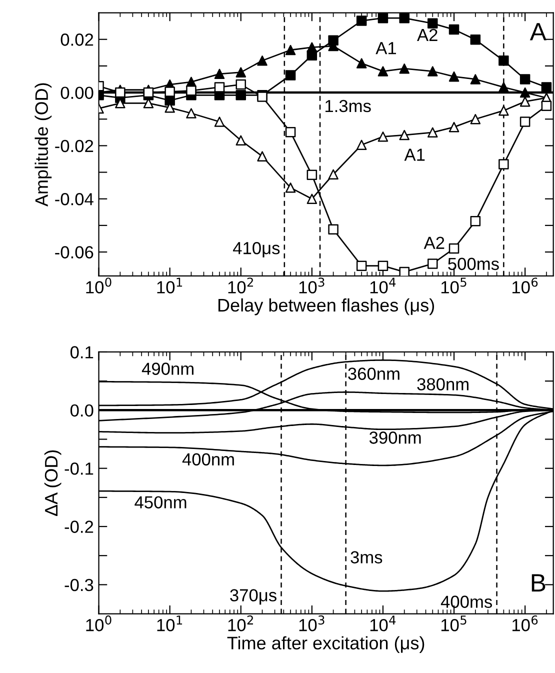  I want to click on annotation: 400nm, so click(208, 459).